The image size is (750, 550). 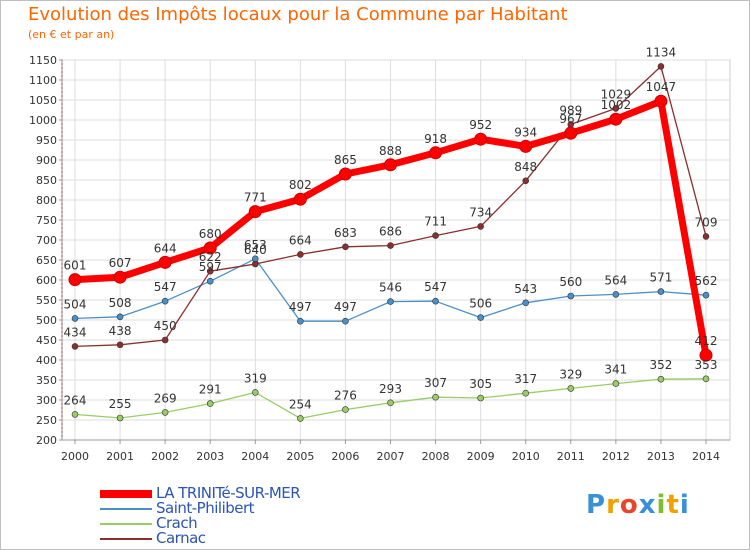 I want to click on y-tick-label: 900, so click(x=46, y=160).